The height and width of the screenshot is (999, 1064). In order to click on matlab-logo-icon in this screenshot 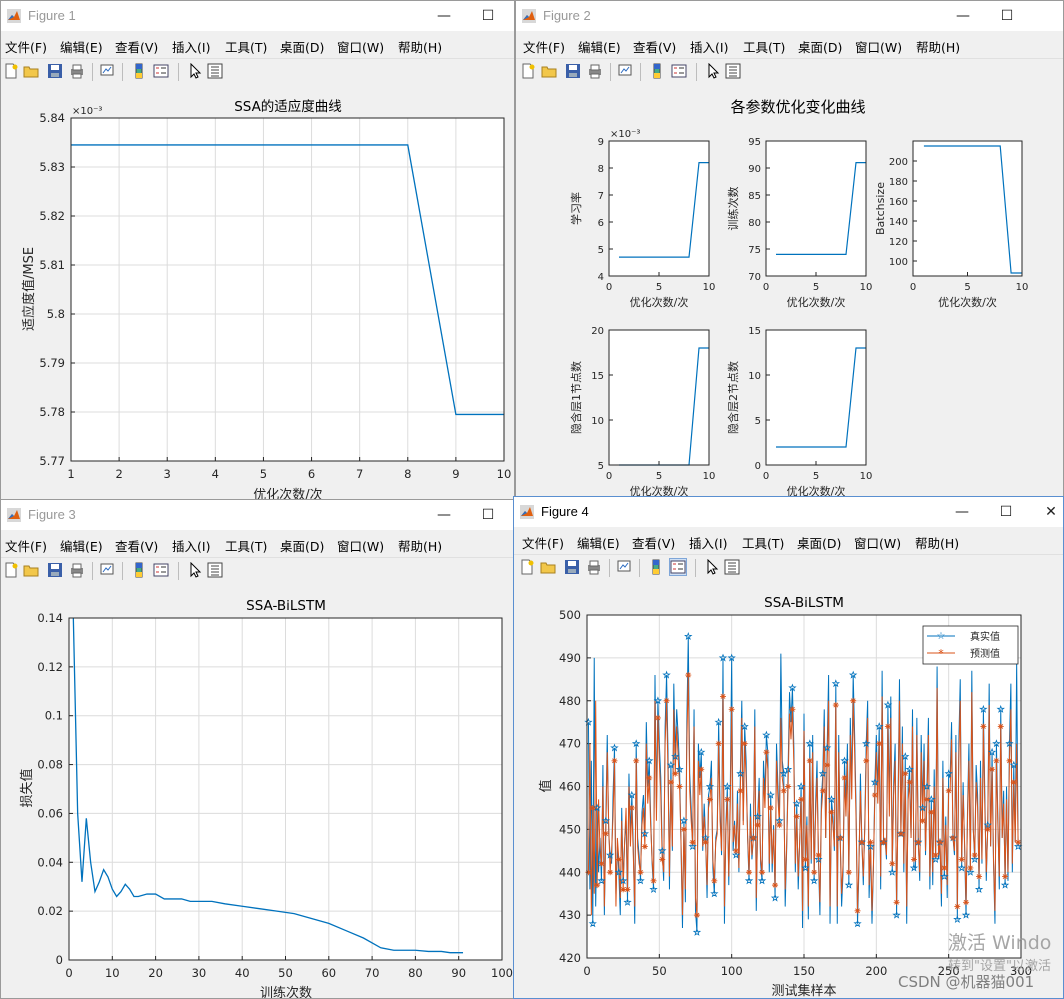, I will do `click(529, 16)`.